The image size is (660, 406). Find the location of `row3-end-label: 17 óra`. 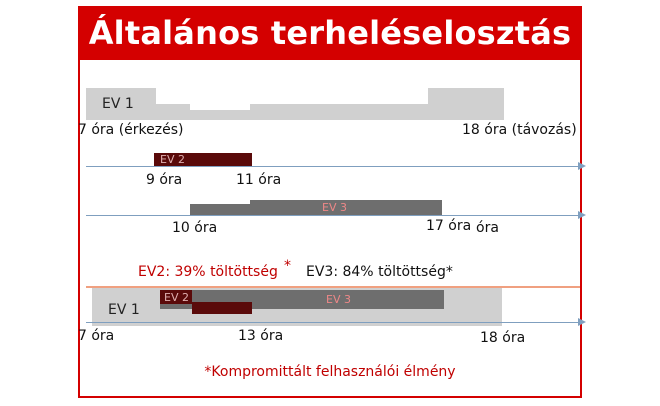

row3-end-label: 17 óra is located at coordinates (449, 226).